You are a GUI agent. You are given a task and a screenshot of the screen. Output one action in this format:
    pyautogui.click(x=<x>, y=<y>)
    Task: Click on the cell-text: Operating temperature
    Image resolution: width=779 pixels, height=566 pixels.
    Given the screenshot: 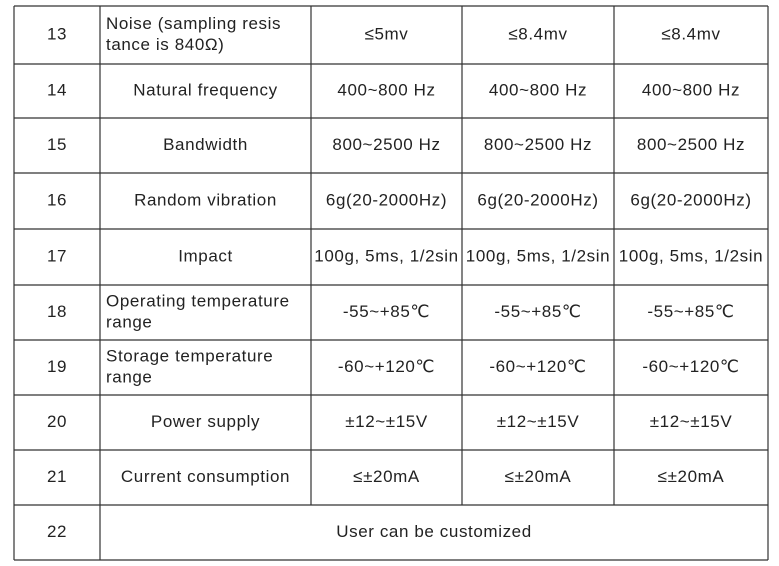 What is the action you would take?
    pyautogui.click(x=198, y=300)
    